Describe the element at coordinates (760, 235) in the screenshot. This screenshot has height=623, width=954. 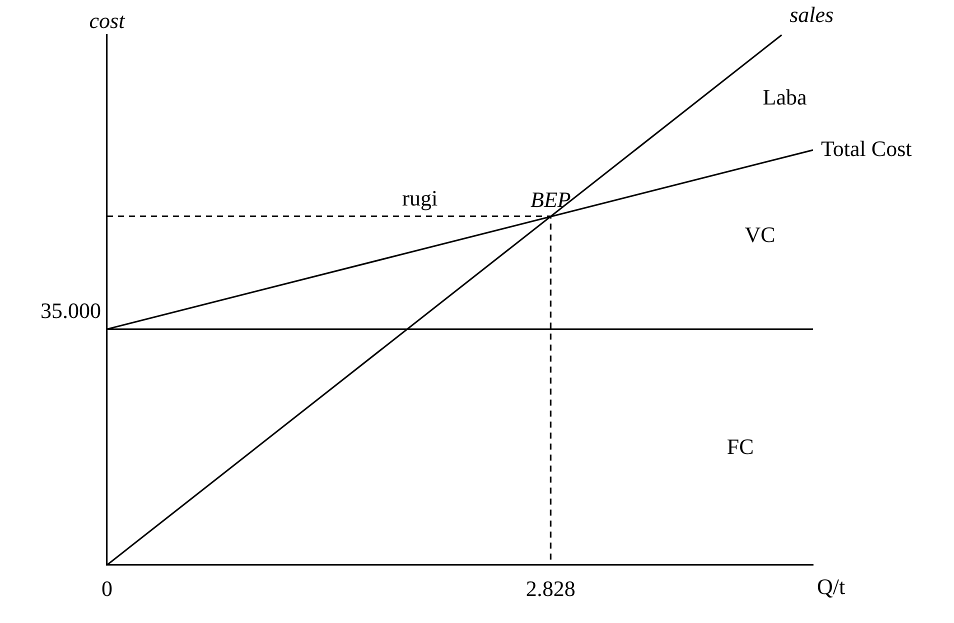
I see `annotation: VC` at that location.